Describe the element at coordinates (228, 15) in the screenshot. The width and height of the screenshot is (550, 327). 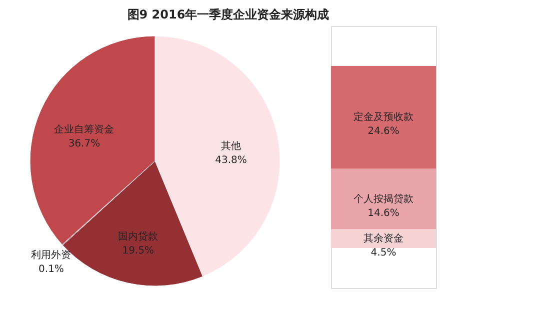
I see `chart-title: 图9 2016年一季度企业资金来源构成` at that location.